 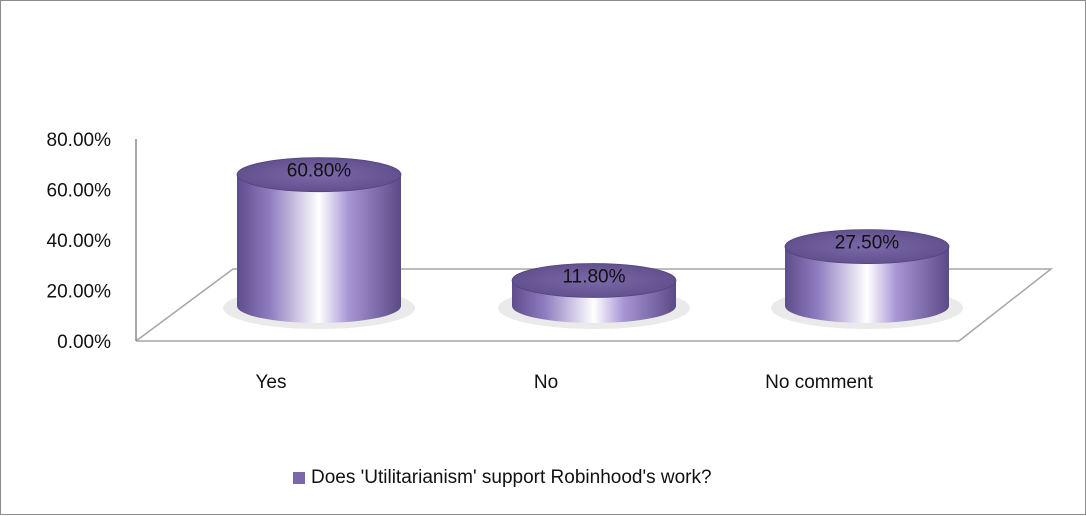 I want to click on y-tick-group: 0.00% 20.00% 40.00% 60.00% 80.00%, so click(x=79, y=241).